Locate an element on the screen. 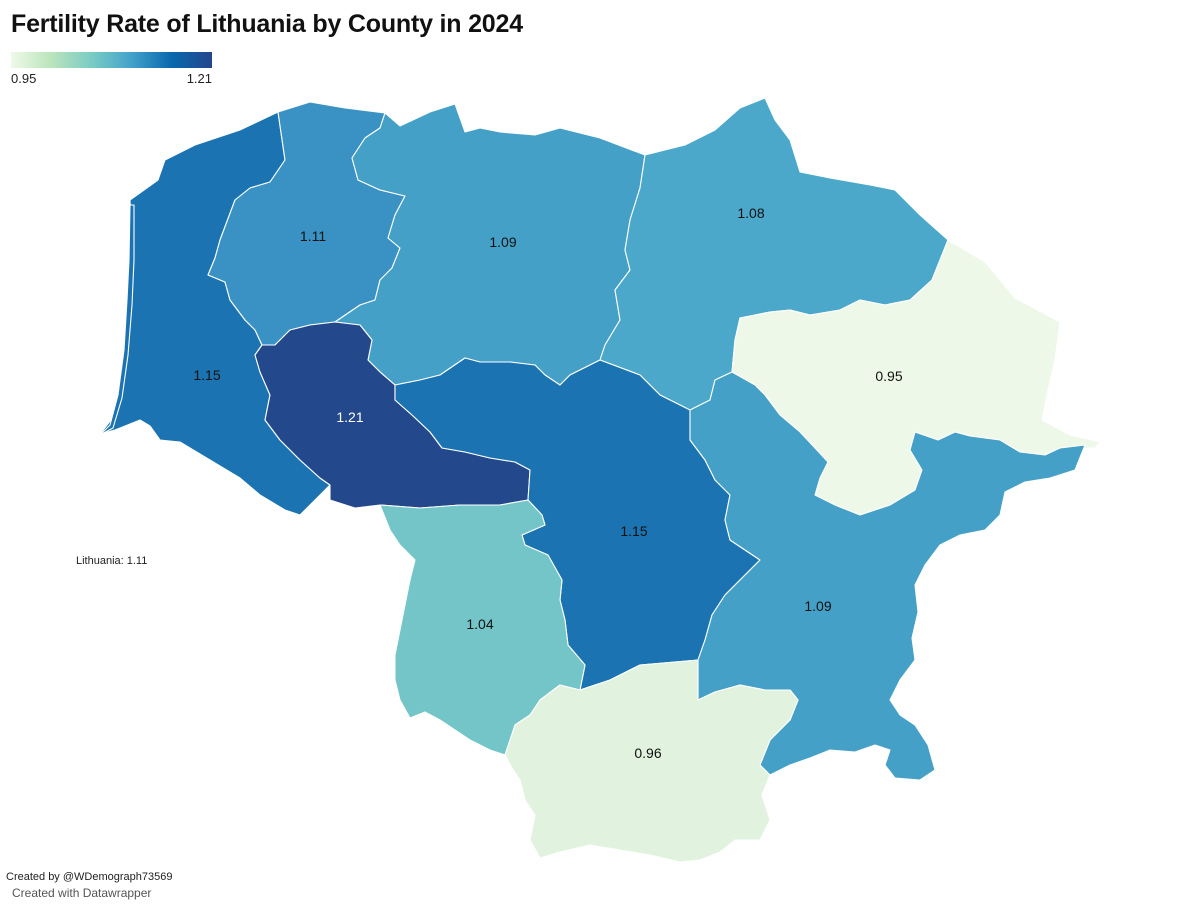  county-alytus is located at coordinates (651, 761).